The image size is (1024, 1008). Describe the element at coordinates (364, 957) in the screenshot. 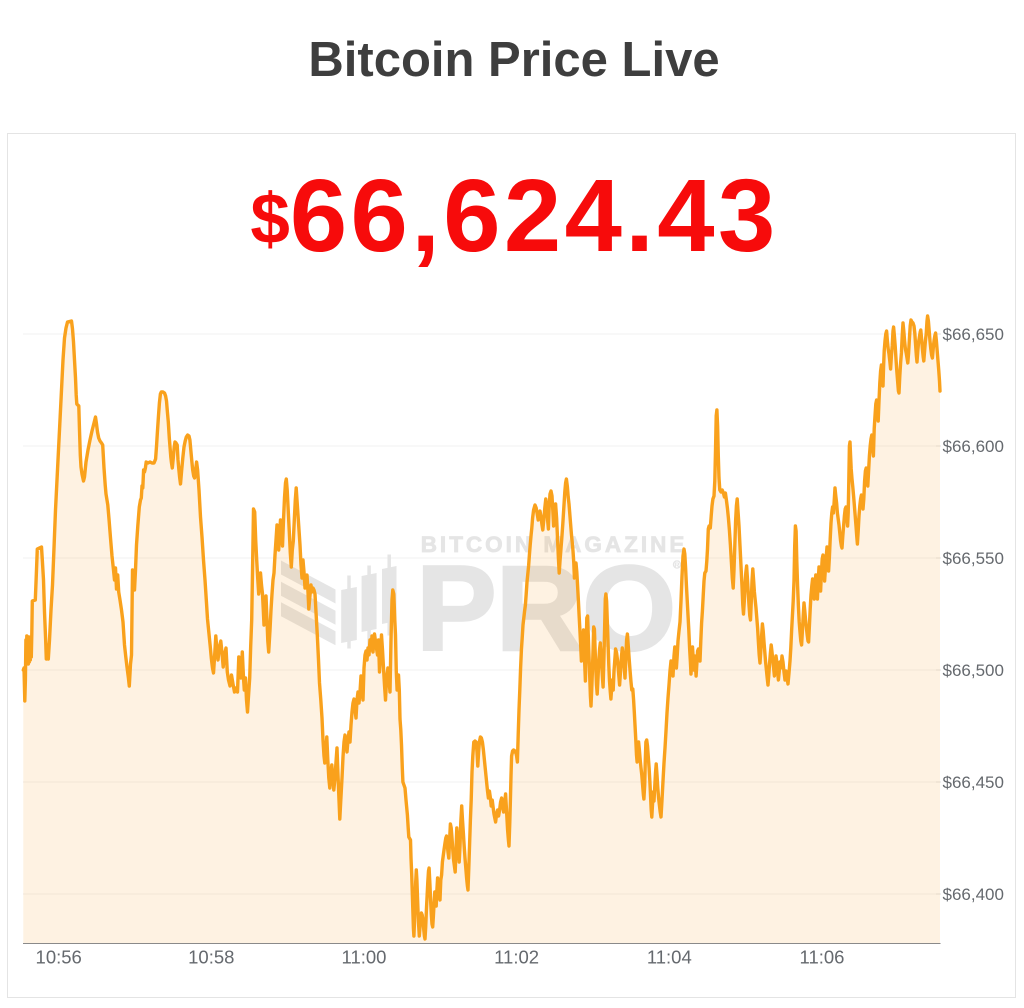

I see `svg-text: 11:00` at that location.